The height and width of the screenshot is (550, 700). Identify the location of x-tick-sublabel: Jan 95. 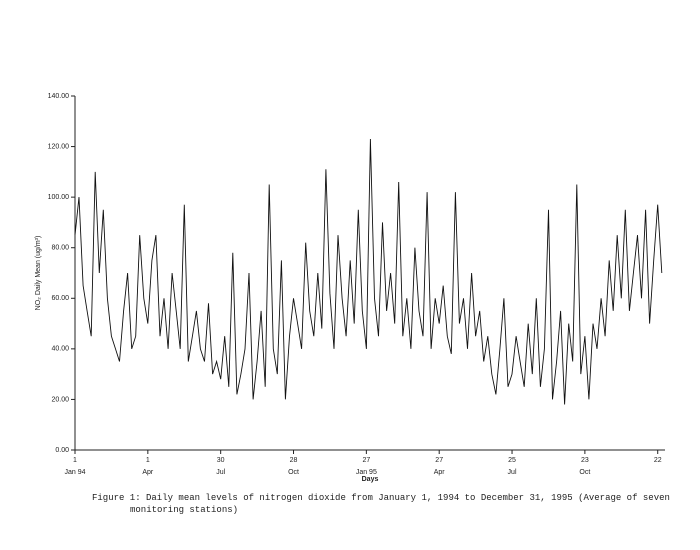
(366, 472).